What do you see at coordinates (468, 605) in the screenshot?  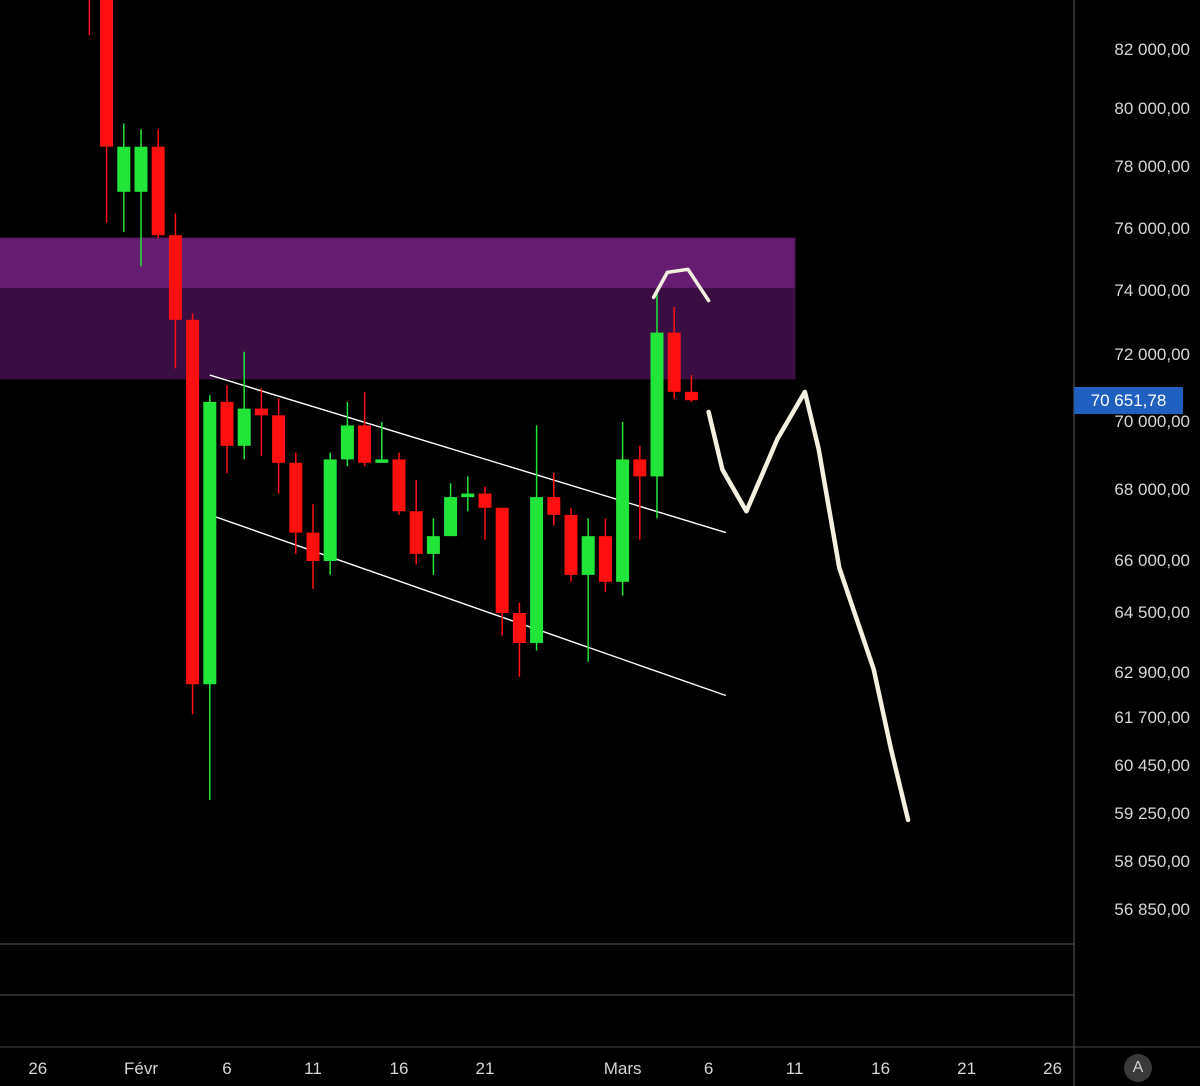 I see `channel-line-lower` at bounding box center [468, 605].